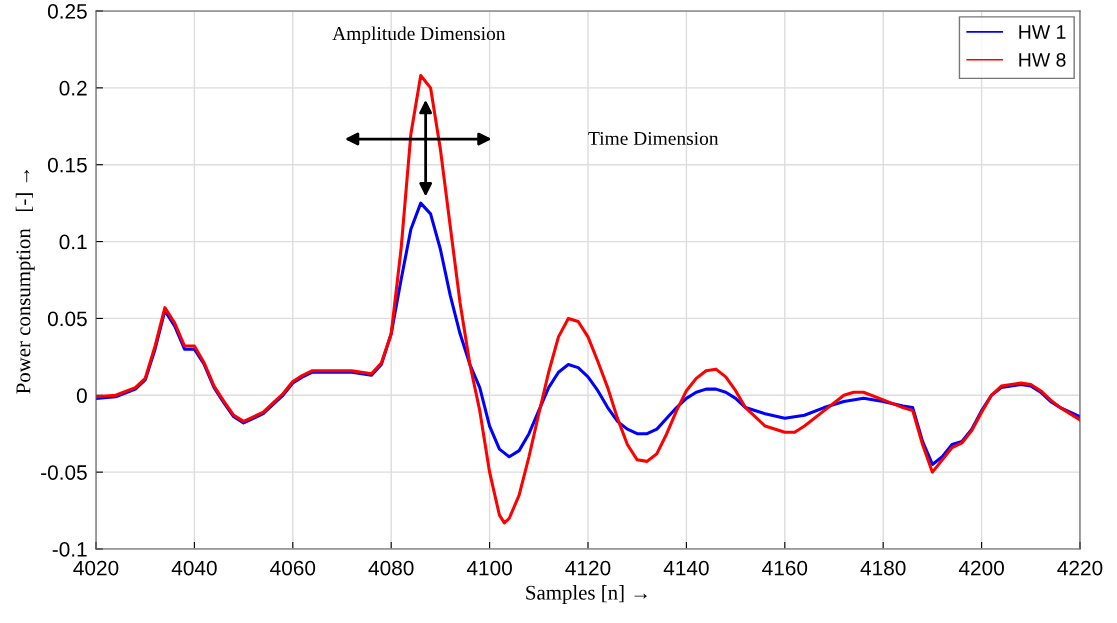 Image resolution: width=1117 pixels, height=623 pixels. What do you see at coordinates (391, 568) in the screenshot?
I see `x-tick-label: 4080` at bounding box center [391, 568].